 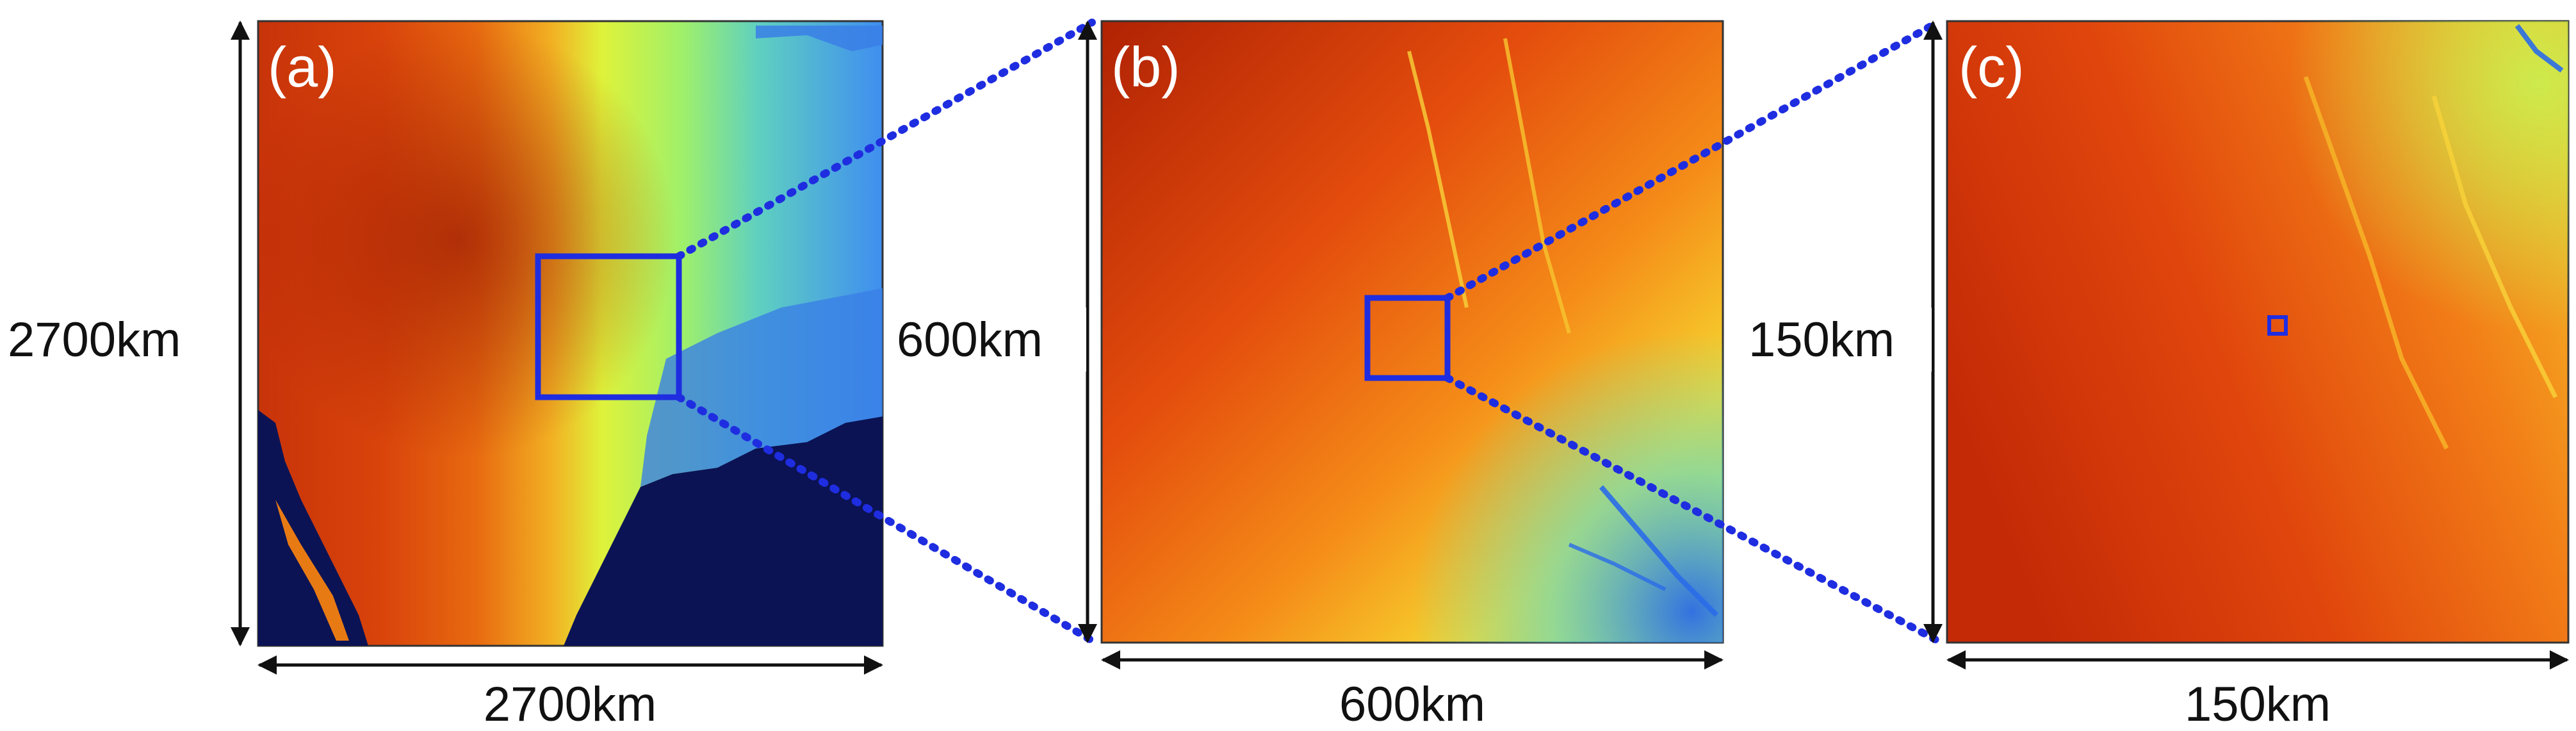 What do you see at coordinates (885, 139) in the screenshot?
I see `connector-a-b-top` at bounding box center [885, 139].